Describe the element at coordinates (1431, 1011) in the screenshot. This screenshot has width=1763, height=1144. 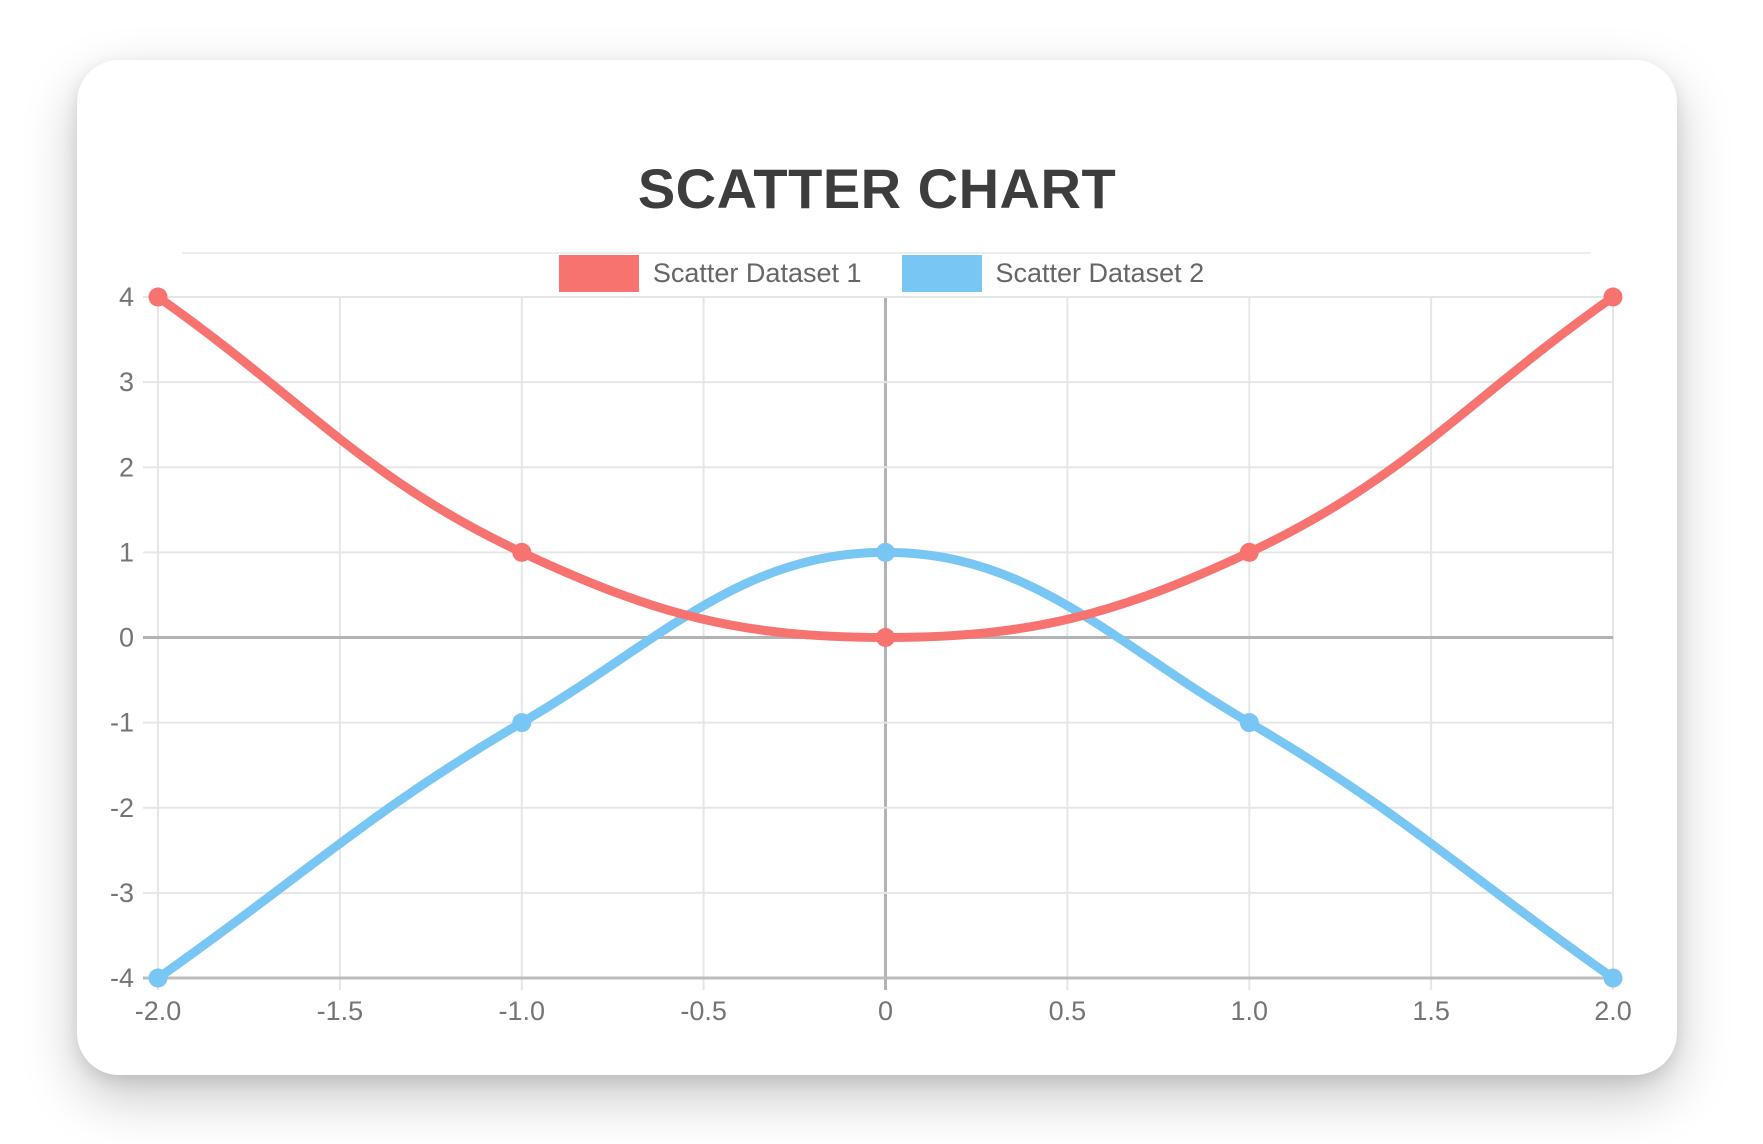
I see `x-tick-label: 1.5` at that location.